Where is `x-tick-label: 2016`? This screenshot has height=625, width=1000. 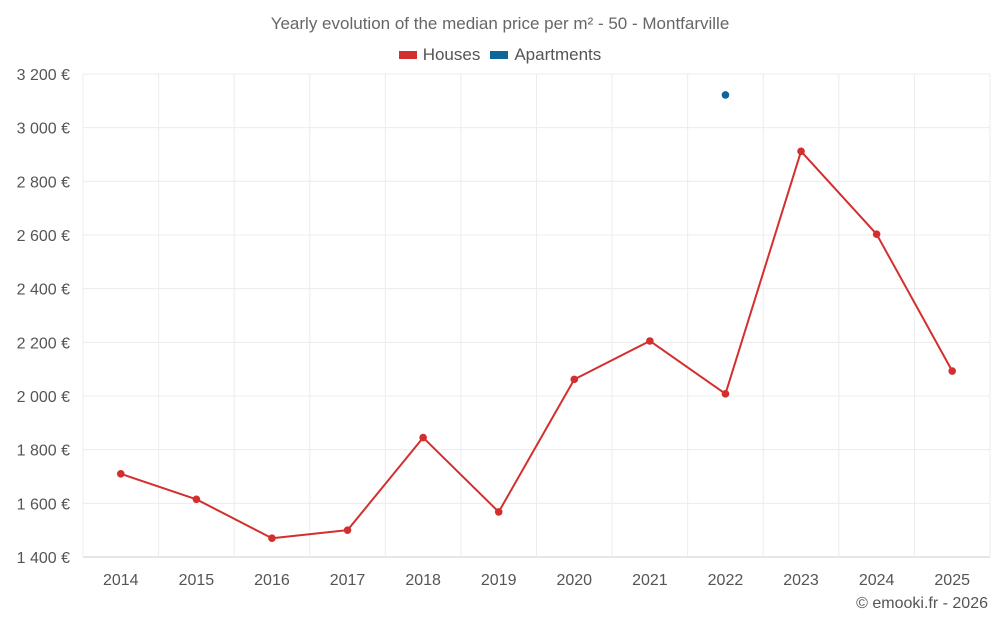 x-tick-label: 2016 is located at coordinates (272, 580).